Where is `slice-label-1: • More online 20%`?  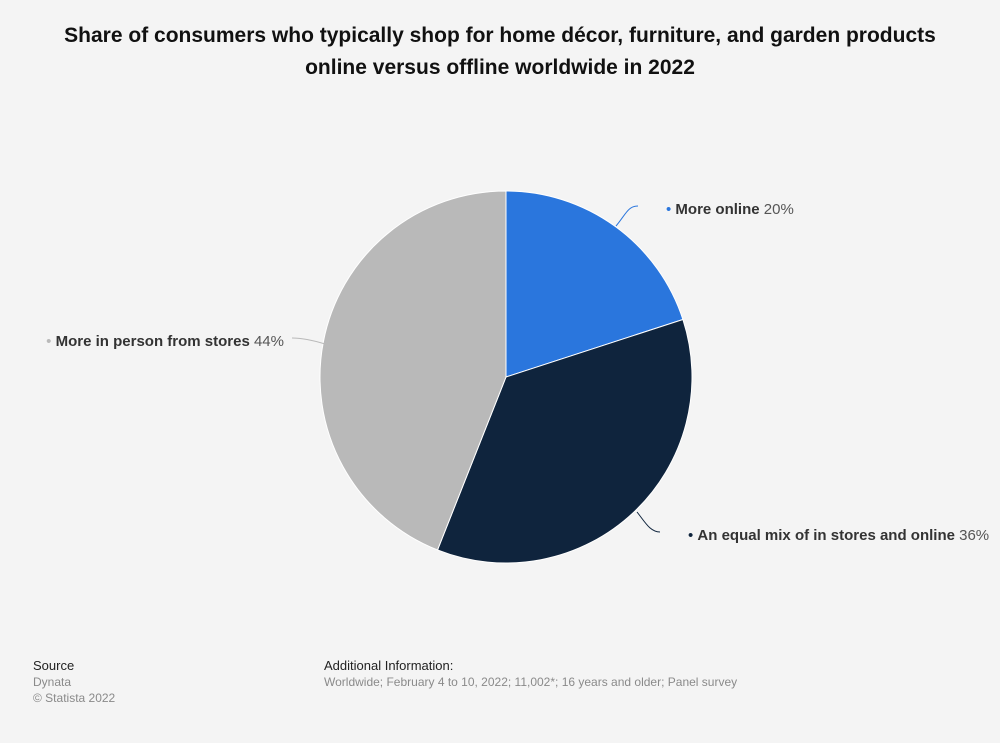 slice-label-1: • More online 20% is located at coordinates (730, 209).